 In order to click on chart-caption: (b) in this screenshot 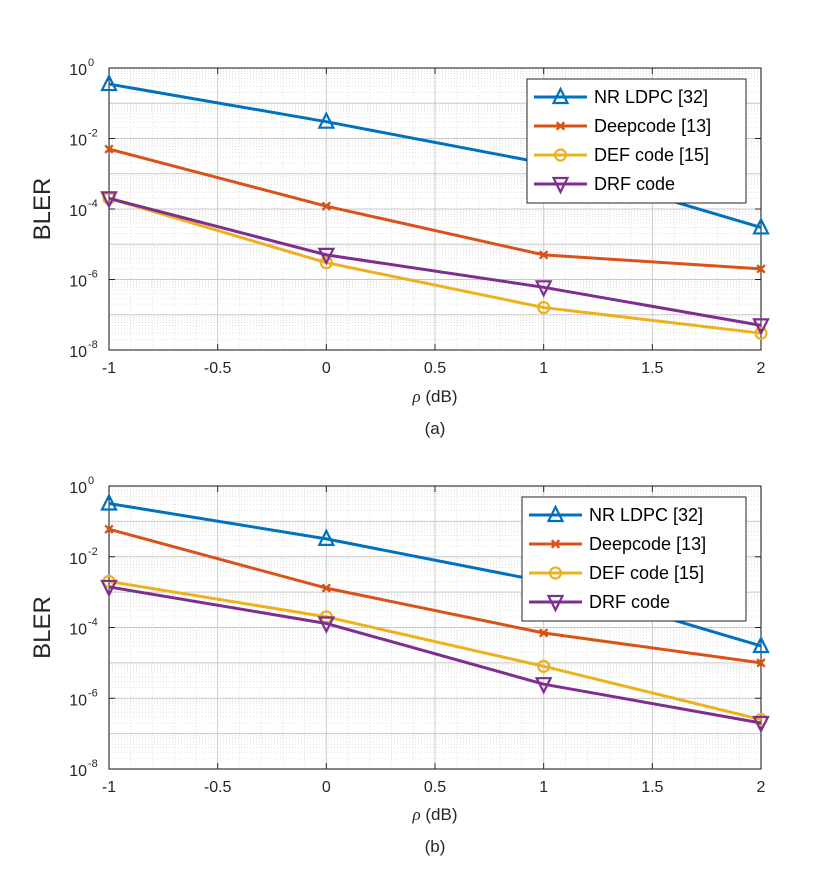, I will do `click(435, 846)`.